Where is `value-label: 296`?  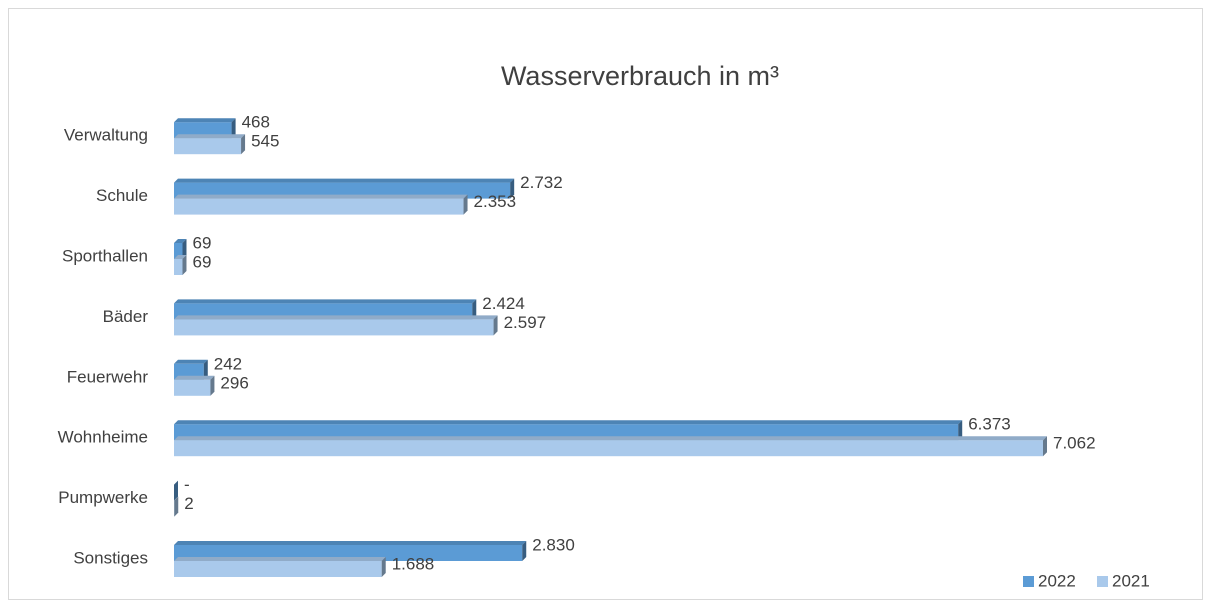 value-label: 296 is located at coordinates (234, 382).